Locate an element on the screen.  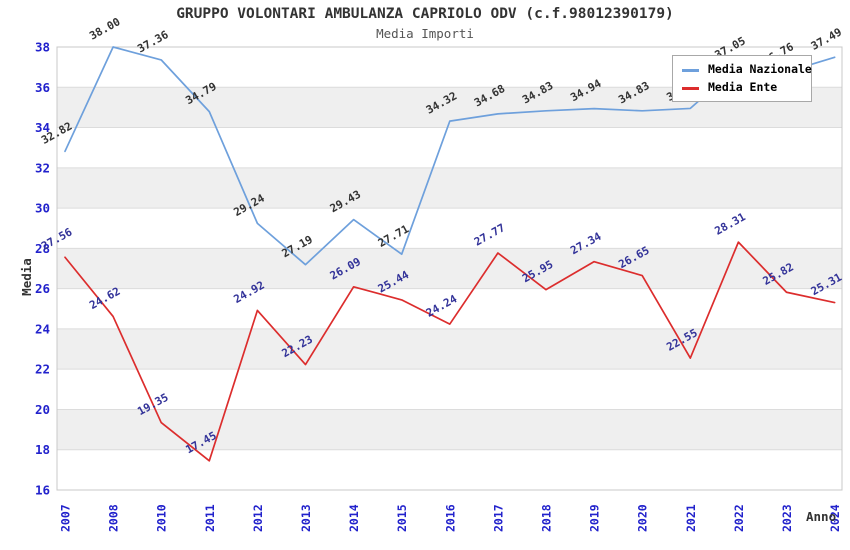
y-tick-label: 24 is located at coordinates (42, 328).